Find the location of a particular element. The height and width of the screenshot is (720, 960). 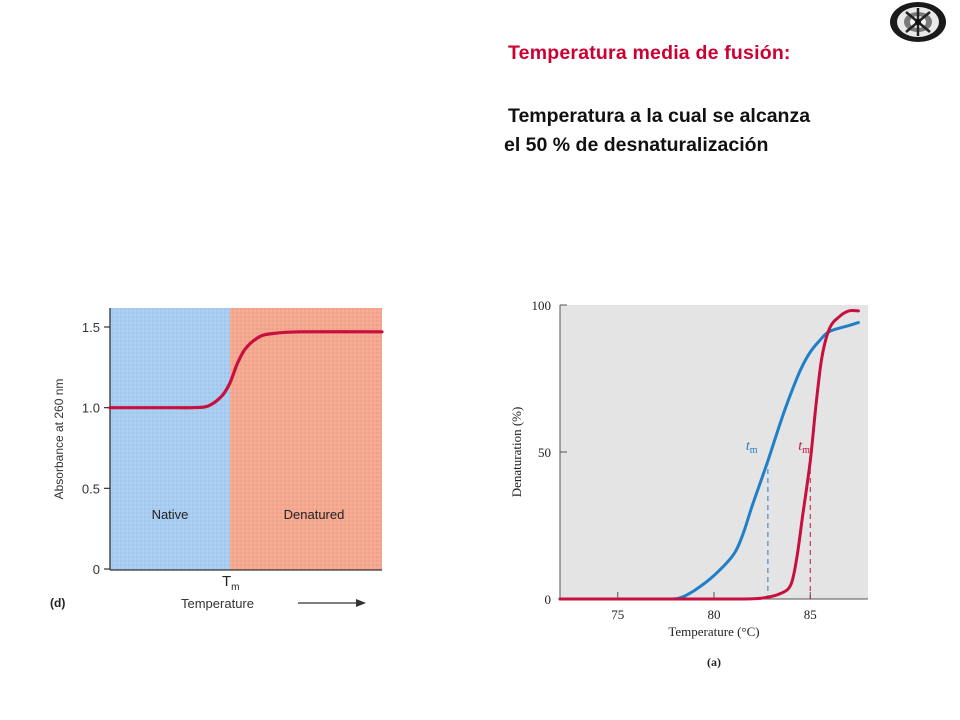

native-label: Native is located at coordinates (170, 514).